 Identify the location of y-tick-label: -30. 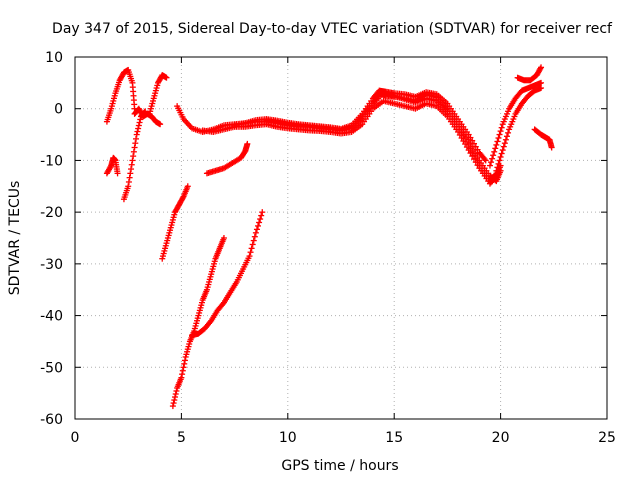
(51, 265).